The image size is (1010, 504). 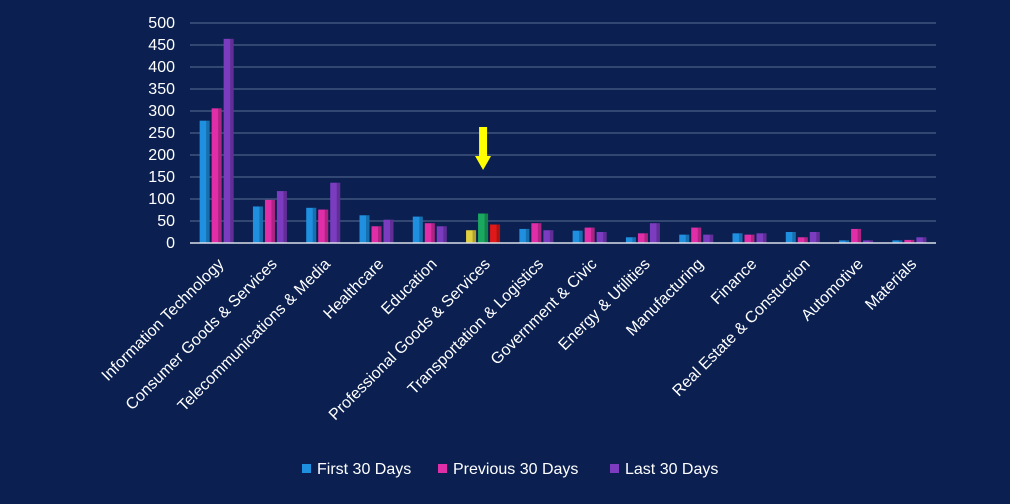 What do you see at coordinates (161, 111) in the screenshot?
I see `y-tick-label: 300` at bounding box center [161, 111].